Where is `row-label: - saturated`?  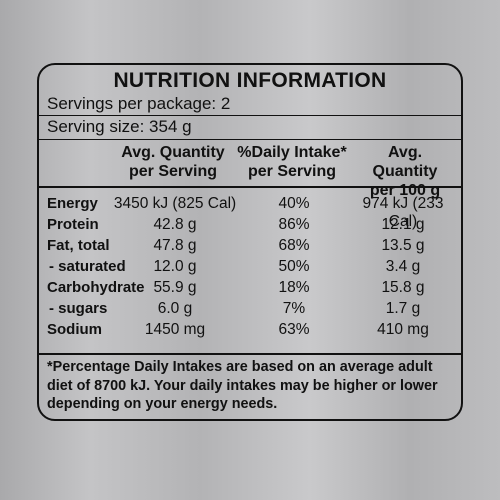 row-label: - saturated is located at coordinates (87, 266).